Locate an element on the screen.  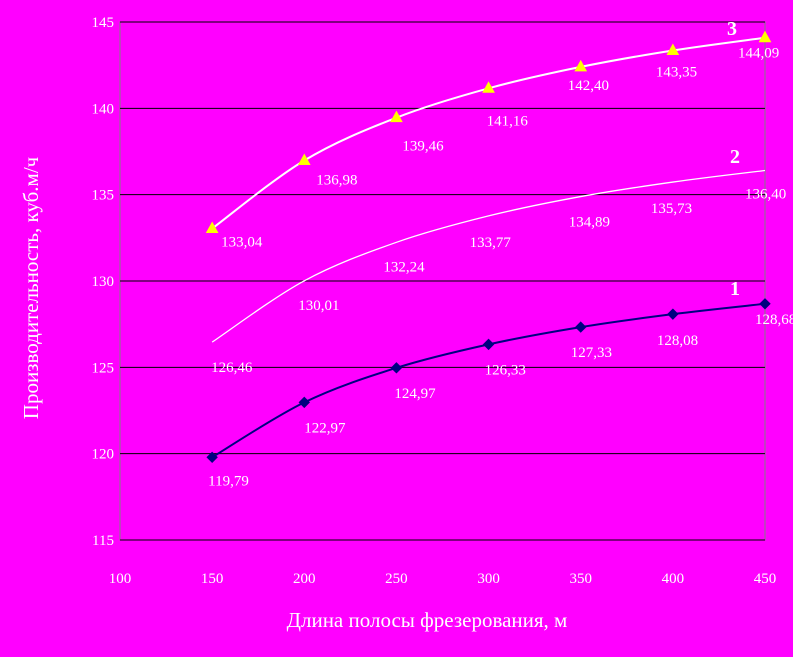
x-tick-label: 100 is located at coordinates (120, 579).